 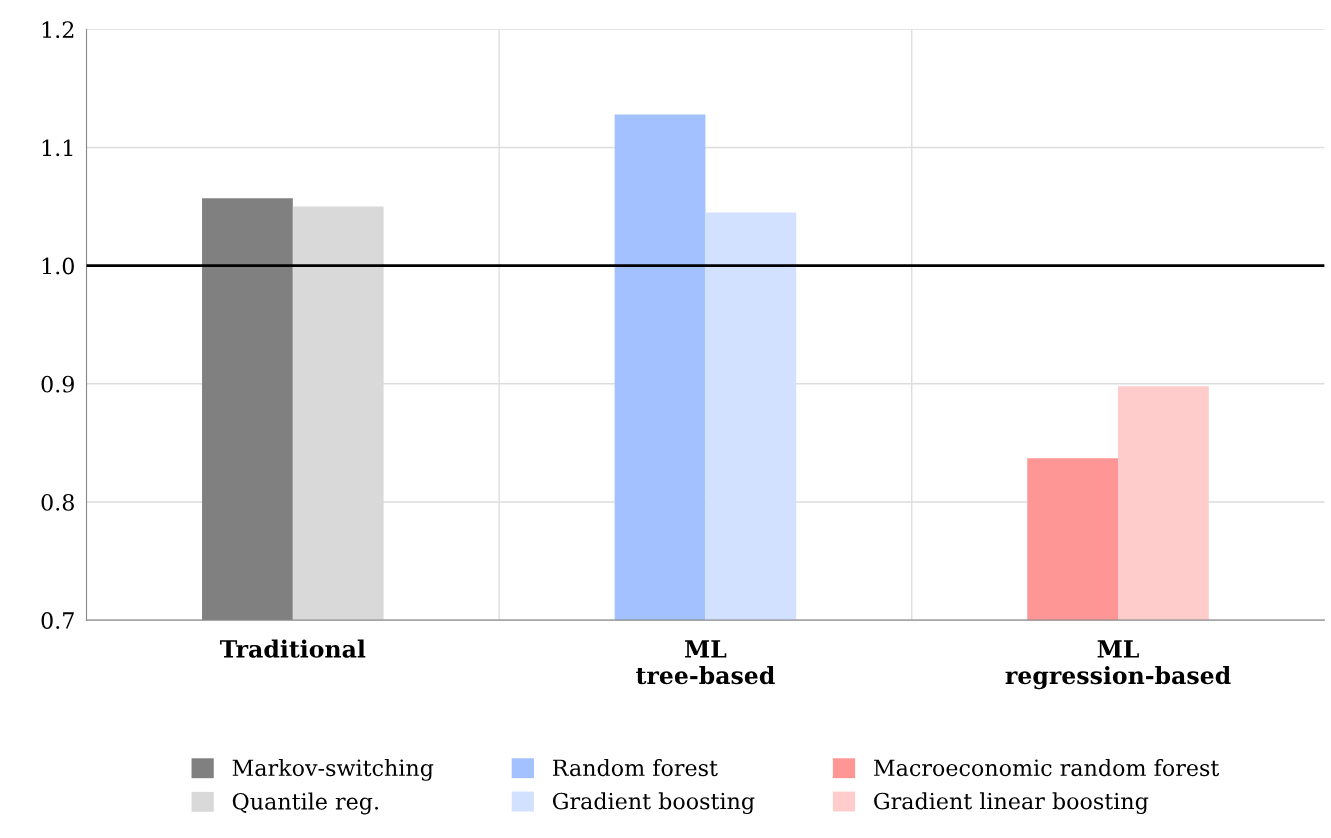 I want to click on legend-label: Gradient boosting, so click(x=653, y=803).